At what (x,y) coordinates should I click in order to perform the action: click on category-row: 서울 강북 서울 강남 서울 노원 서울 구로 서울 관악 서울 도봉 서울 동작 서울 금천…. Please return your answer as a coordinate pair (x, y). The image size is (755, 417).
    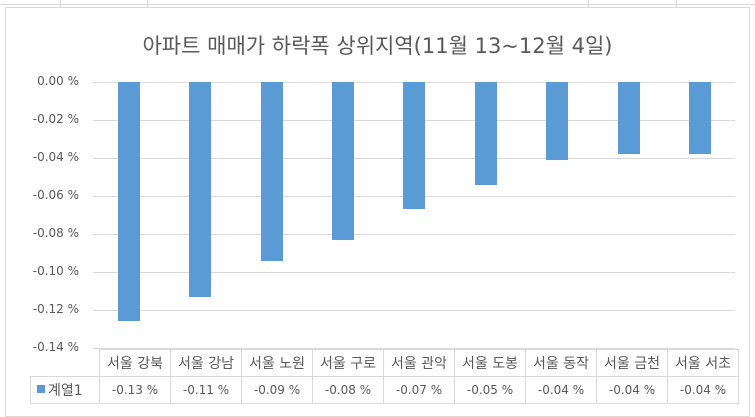
    Looking at the image, I should click on (384, 363).